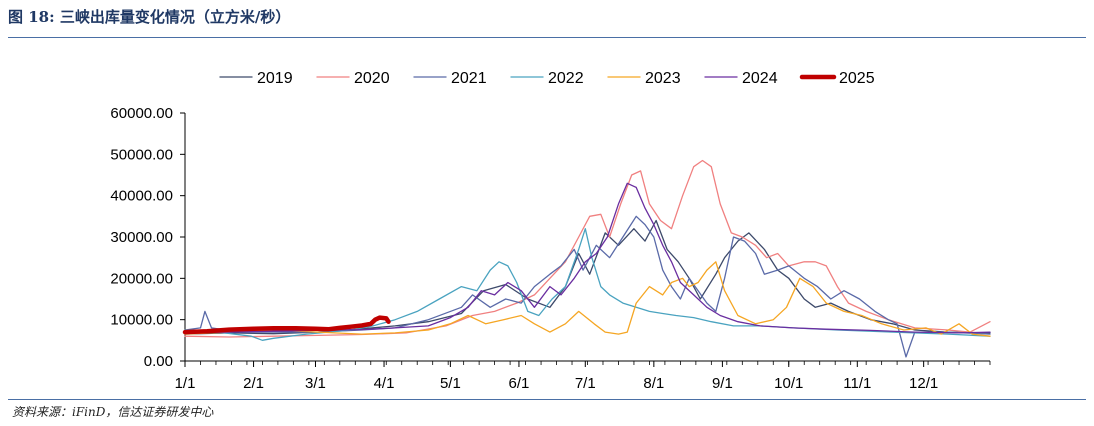 The height and width of the screenshot is (426, 1094). Describe the element at coordinates (585, 383) in the screenshot. I see `x-tick-label: 7/1` at that location.